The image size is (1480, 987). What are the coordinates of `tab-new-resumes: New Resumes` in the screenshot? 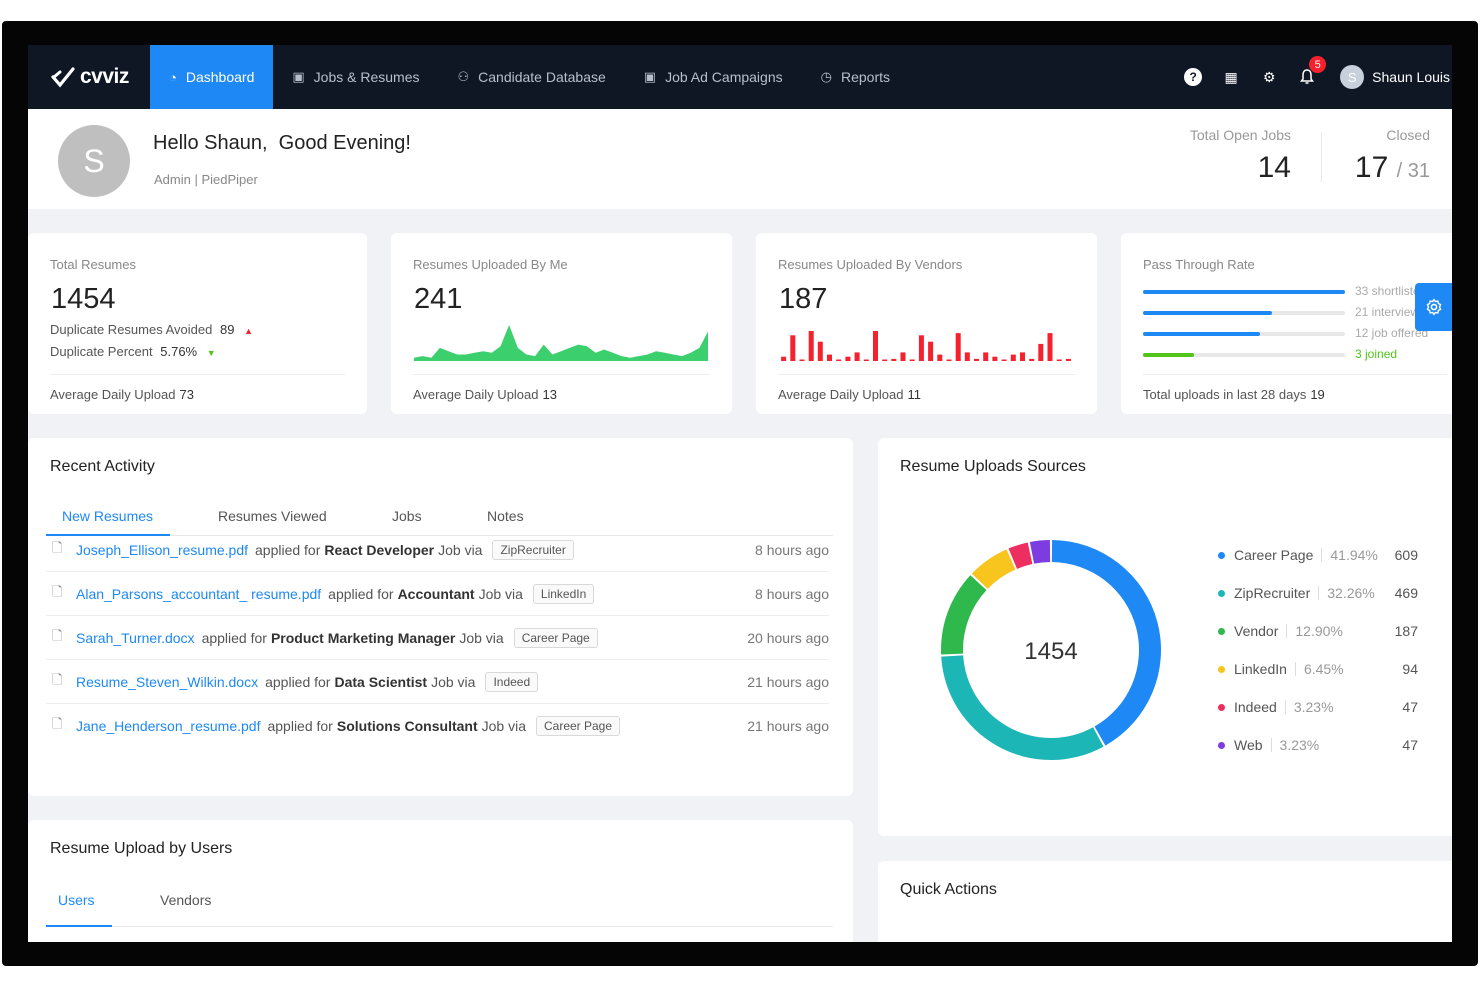 It's located at (108, 516).